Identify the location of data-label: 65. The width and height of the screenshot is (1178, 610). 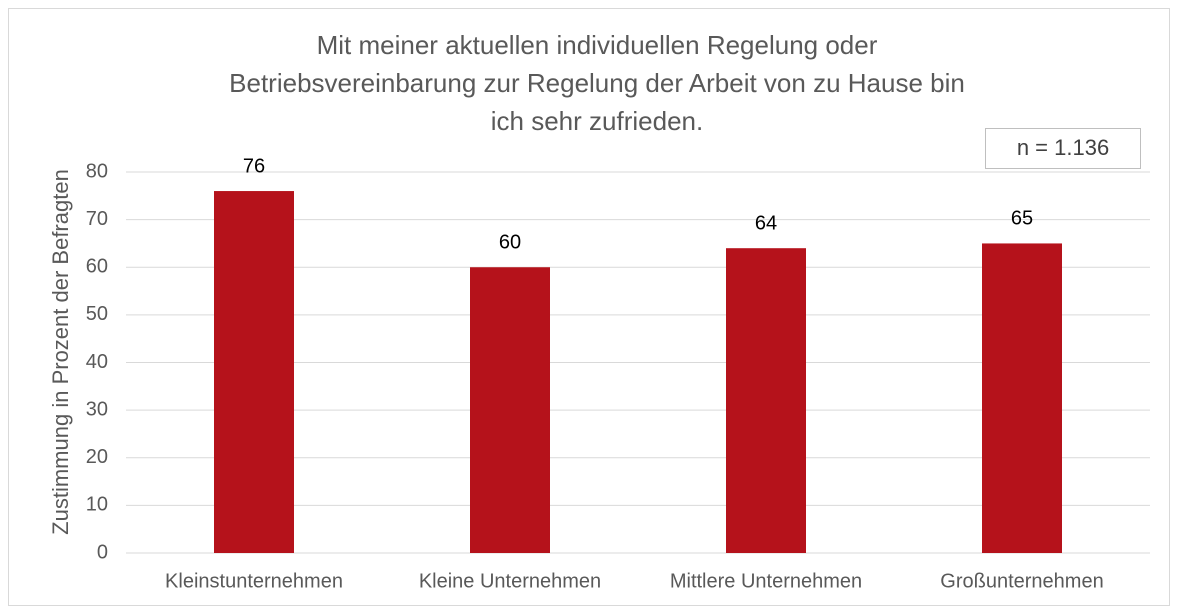
(1022, 219).